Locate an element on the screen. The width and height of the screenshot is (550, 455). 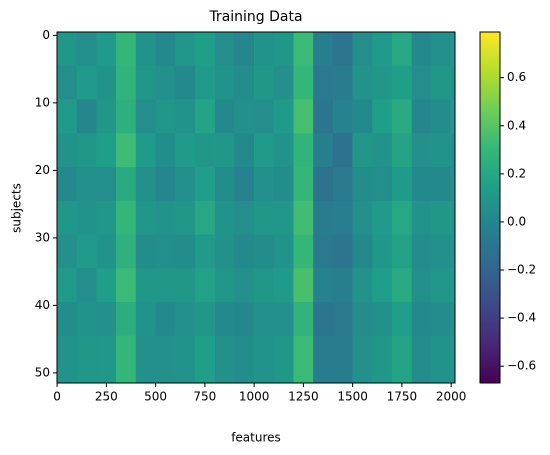
x-tick-label: 1250 is located at coordinates (303, 397).